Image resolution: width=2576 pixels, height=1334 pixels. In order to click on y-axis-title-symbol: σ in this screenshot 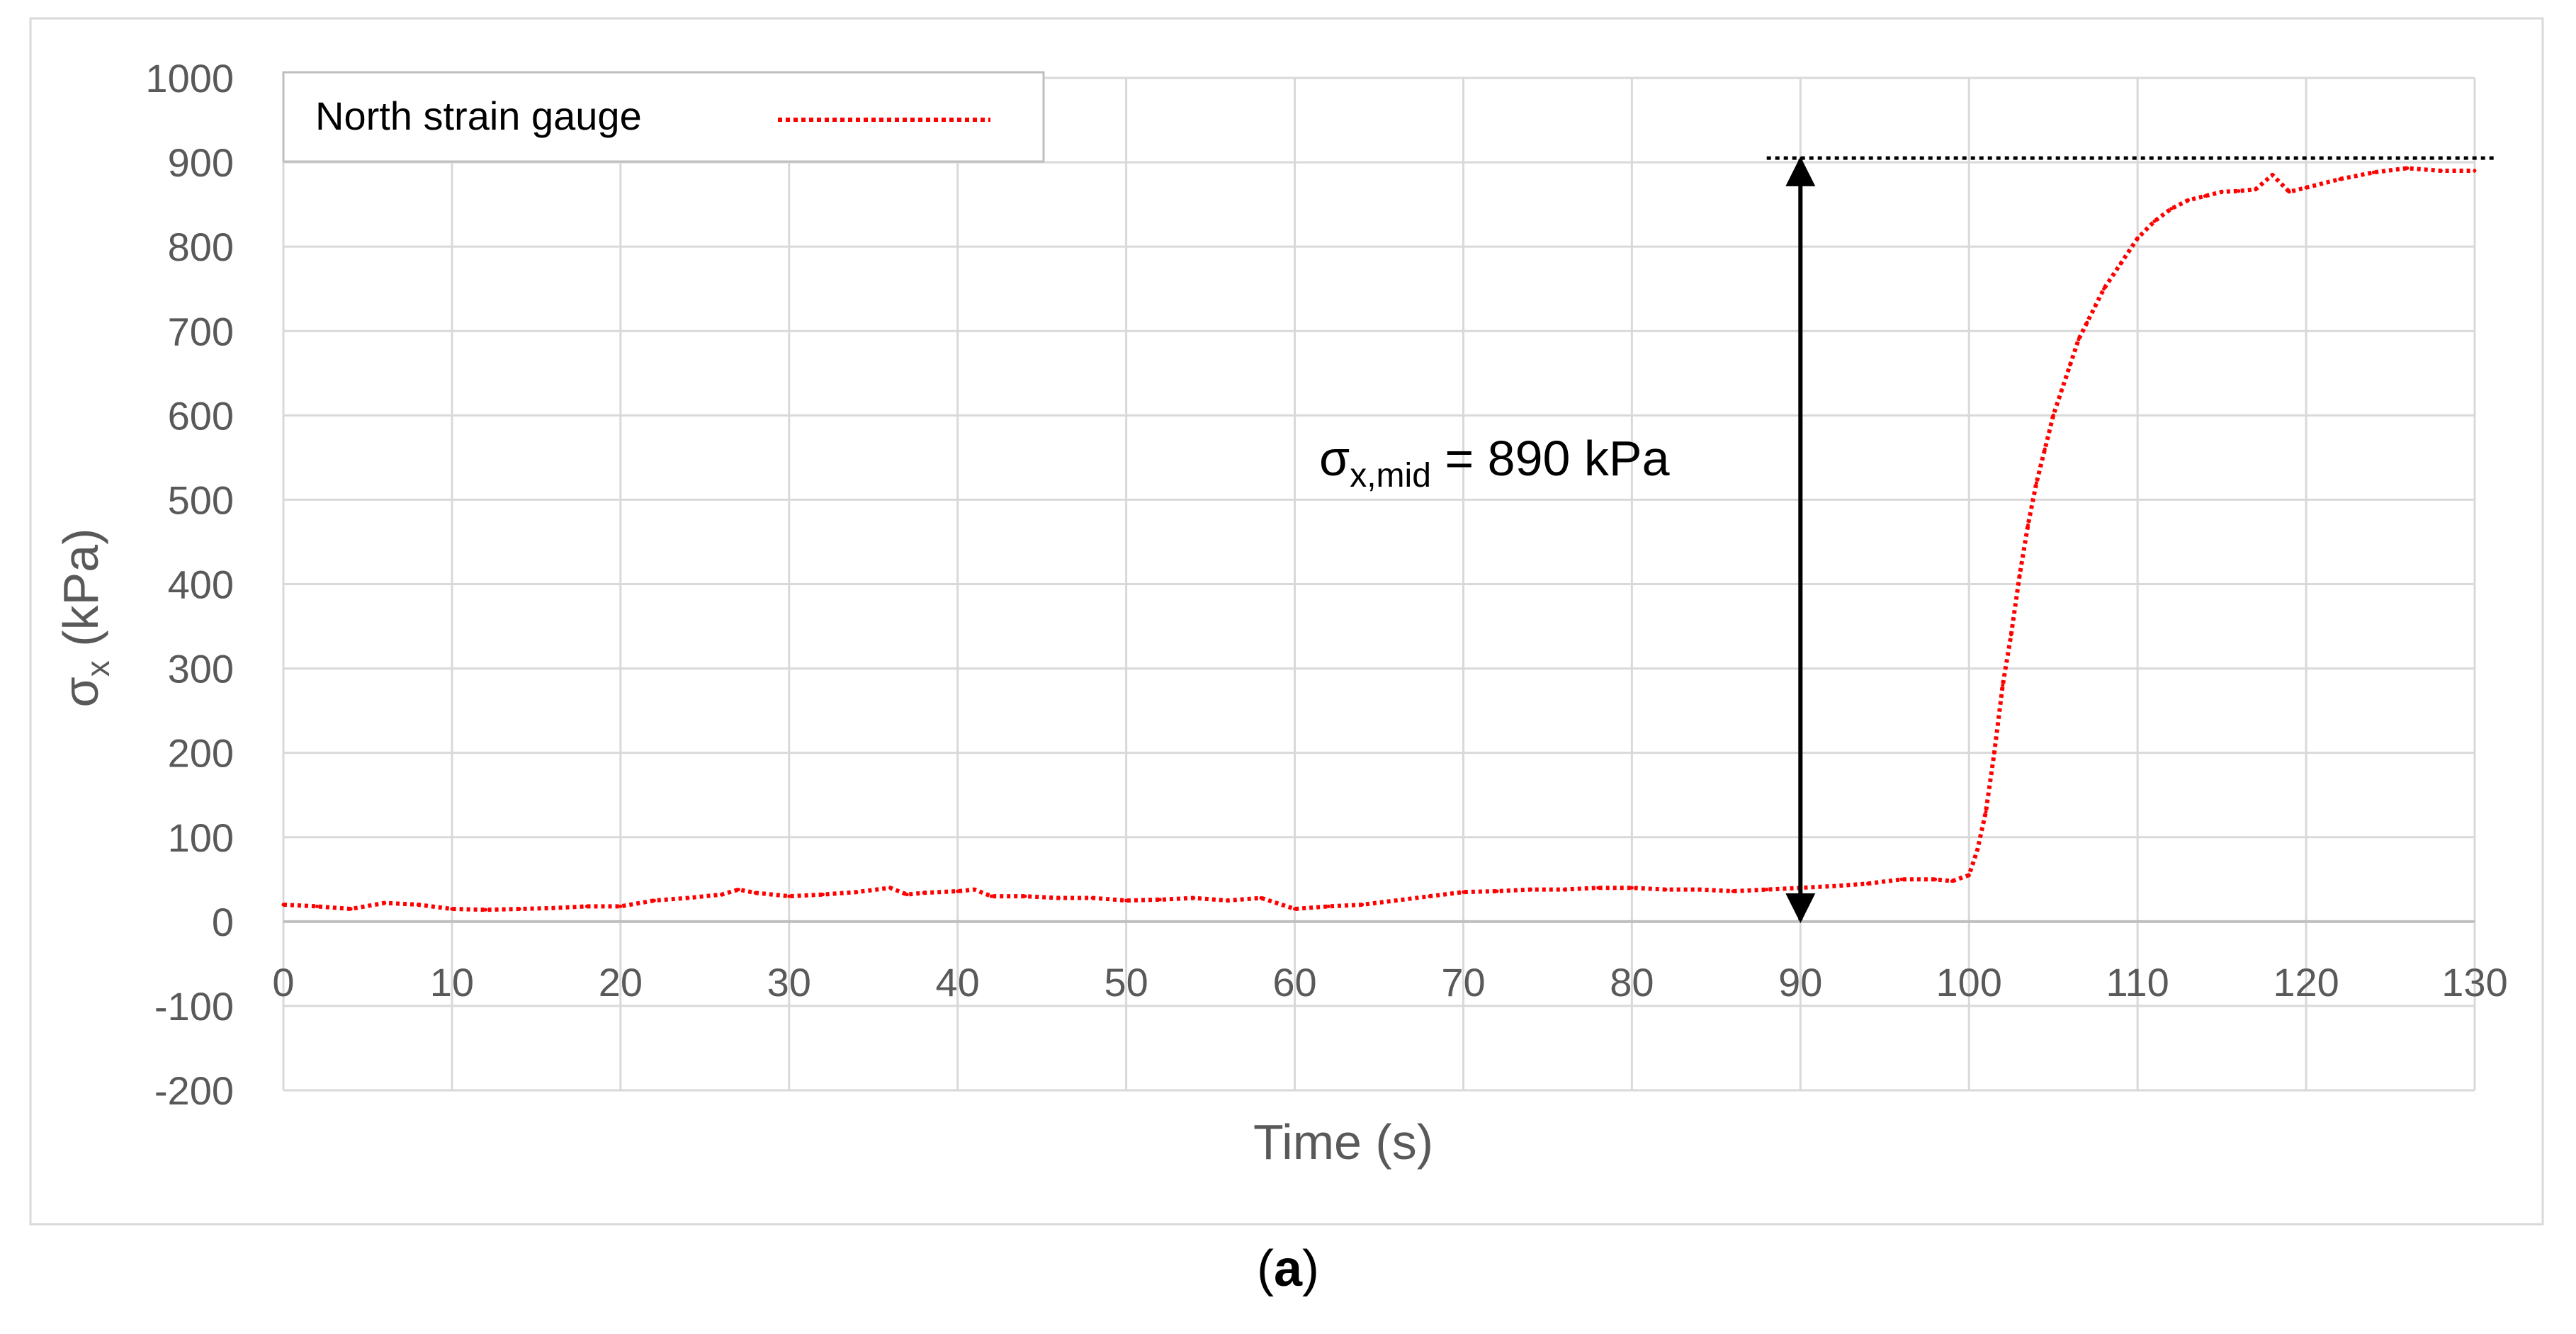, I will do `click(80, 692)`.